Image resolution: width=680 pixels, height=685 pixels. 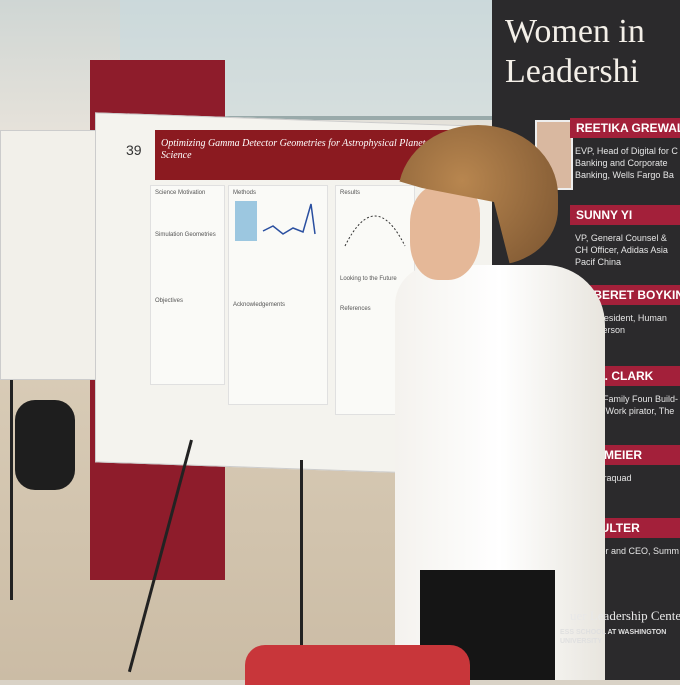 I want to click on red-chair, so click(x=357, y=665).